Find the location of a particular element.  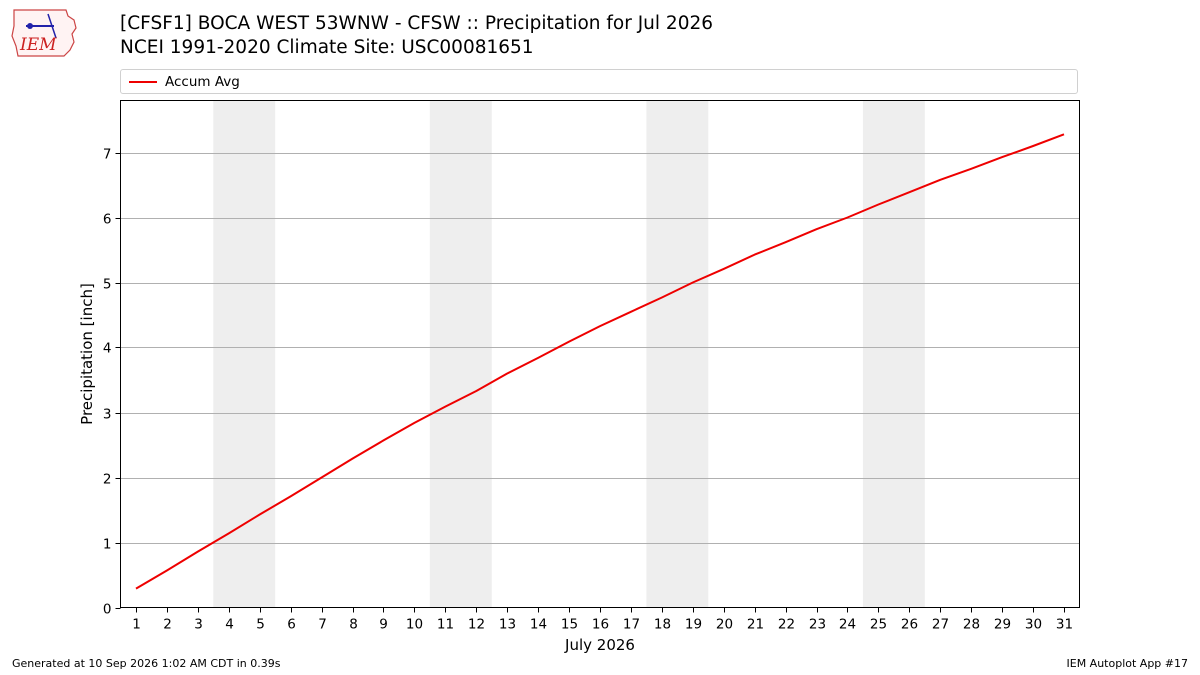

x-tick-label-3: 3 is located at coordinates (198, 625).